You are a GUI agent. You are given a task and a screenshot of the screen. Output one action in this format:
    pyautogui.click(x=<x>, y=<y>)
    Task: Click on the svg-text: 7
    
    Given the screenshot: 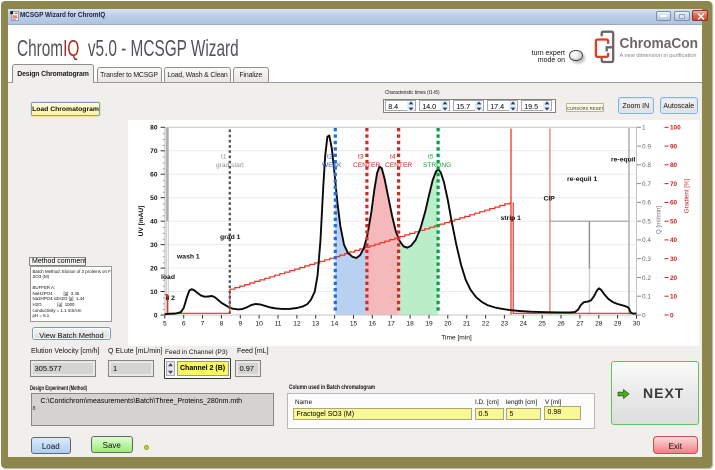 What is the action you would take?
    pyautogui.click(x=203, y=324)
    